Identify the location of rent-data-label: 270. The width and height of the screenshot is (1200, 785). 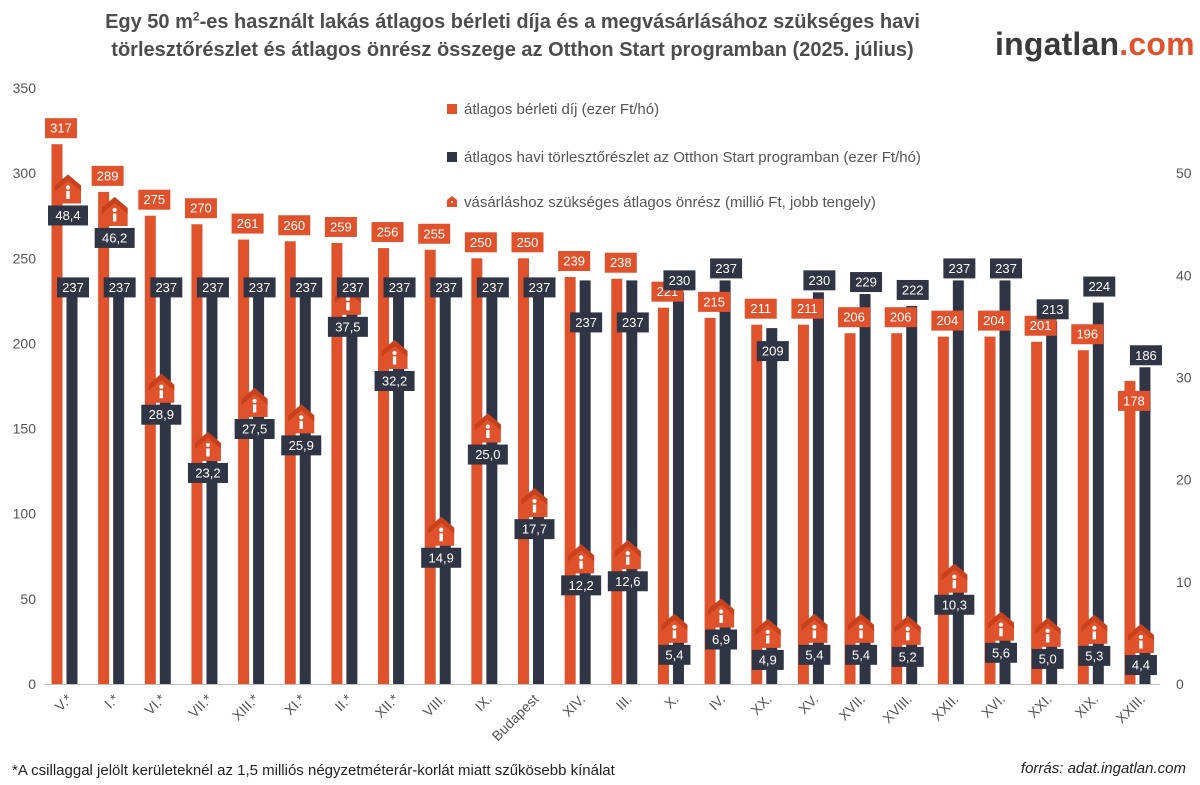
(201, 208).